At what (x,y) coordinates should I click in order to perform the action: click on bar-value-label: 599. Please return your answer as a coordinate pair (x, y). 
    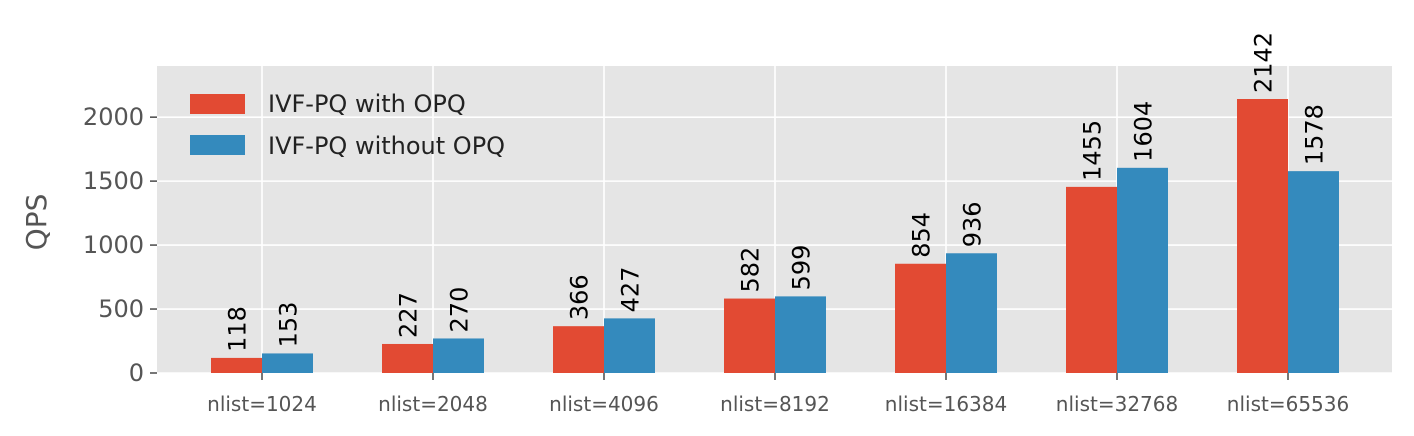
    Looking at the image, I should click on (802, 268).